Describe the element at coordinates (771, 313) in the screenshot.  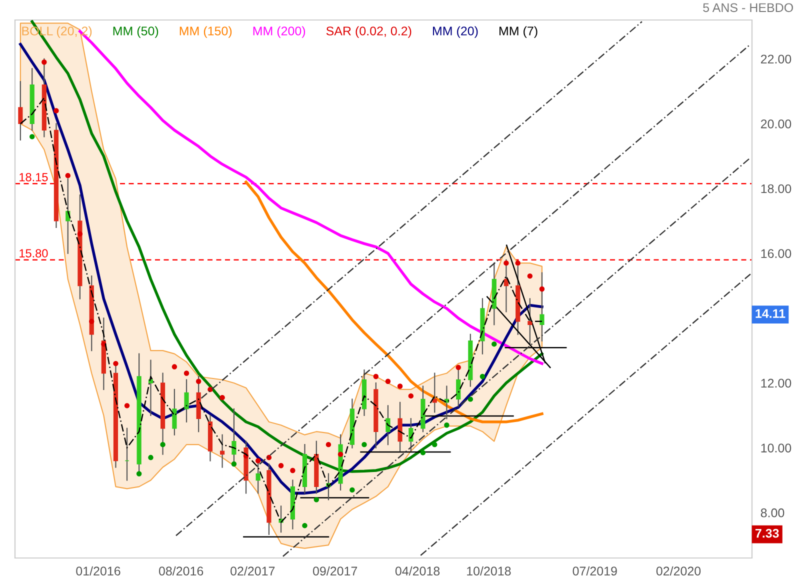
I see `annotation: 14.11` at that location.